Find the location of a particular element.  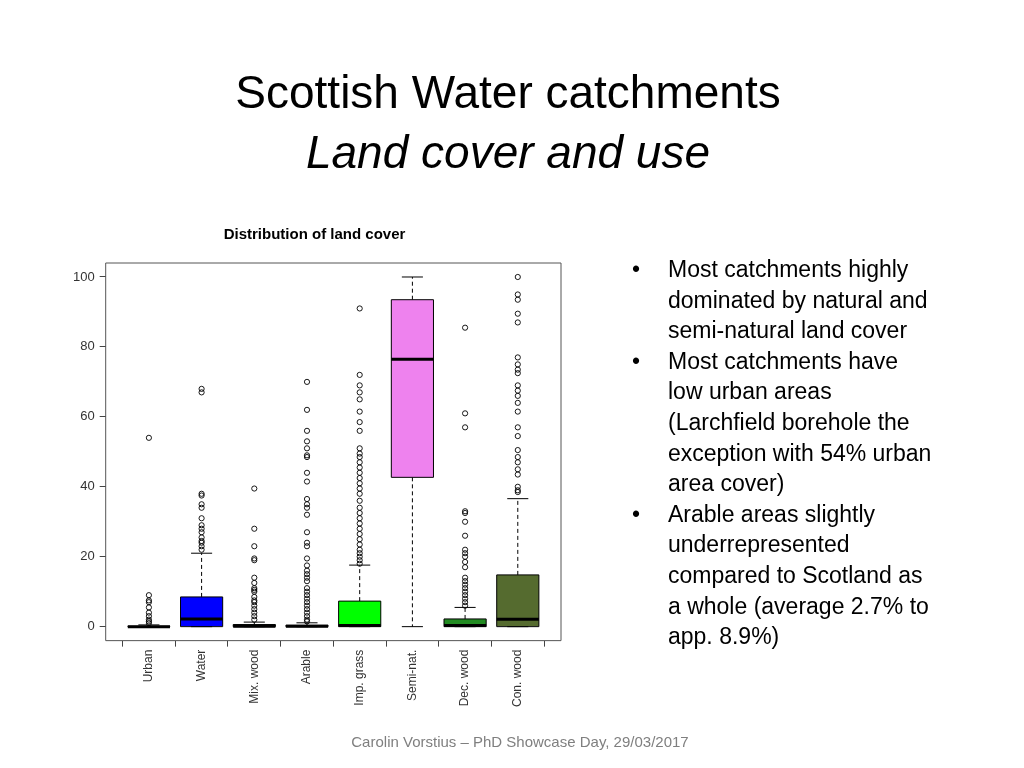

y-tick-label: 60 is located at coordinates (87, 416).